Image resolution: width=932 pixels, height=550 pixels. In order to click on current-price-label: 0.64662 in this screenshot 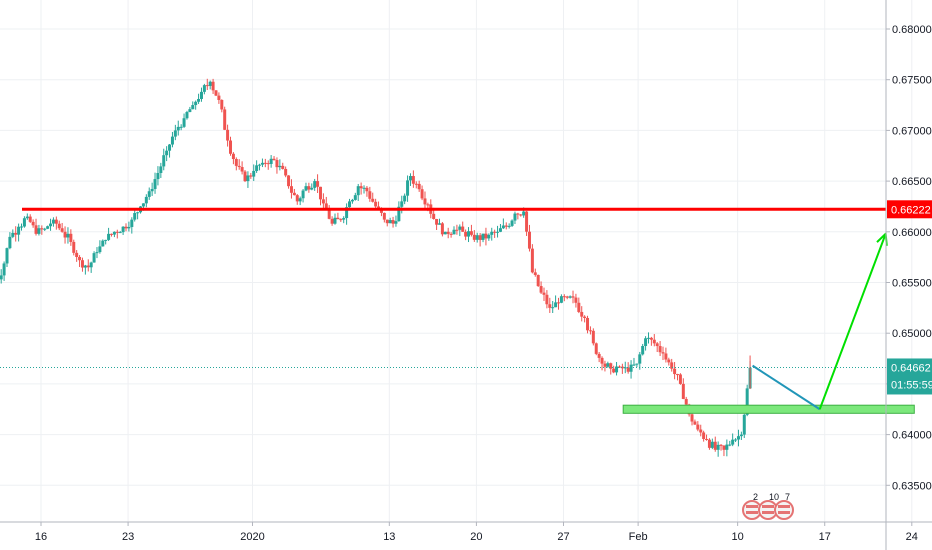, I will do `click(911, 368)`.